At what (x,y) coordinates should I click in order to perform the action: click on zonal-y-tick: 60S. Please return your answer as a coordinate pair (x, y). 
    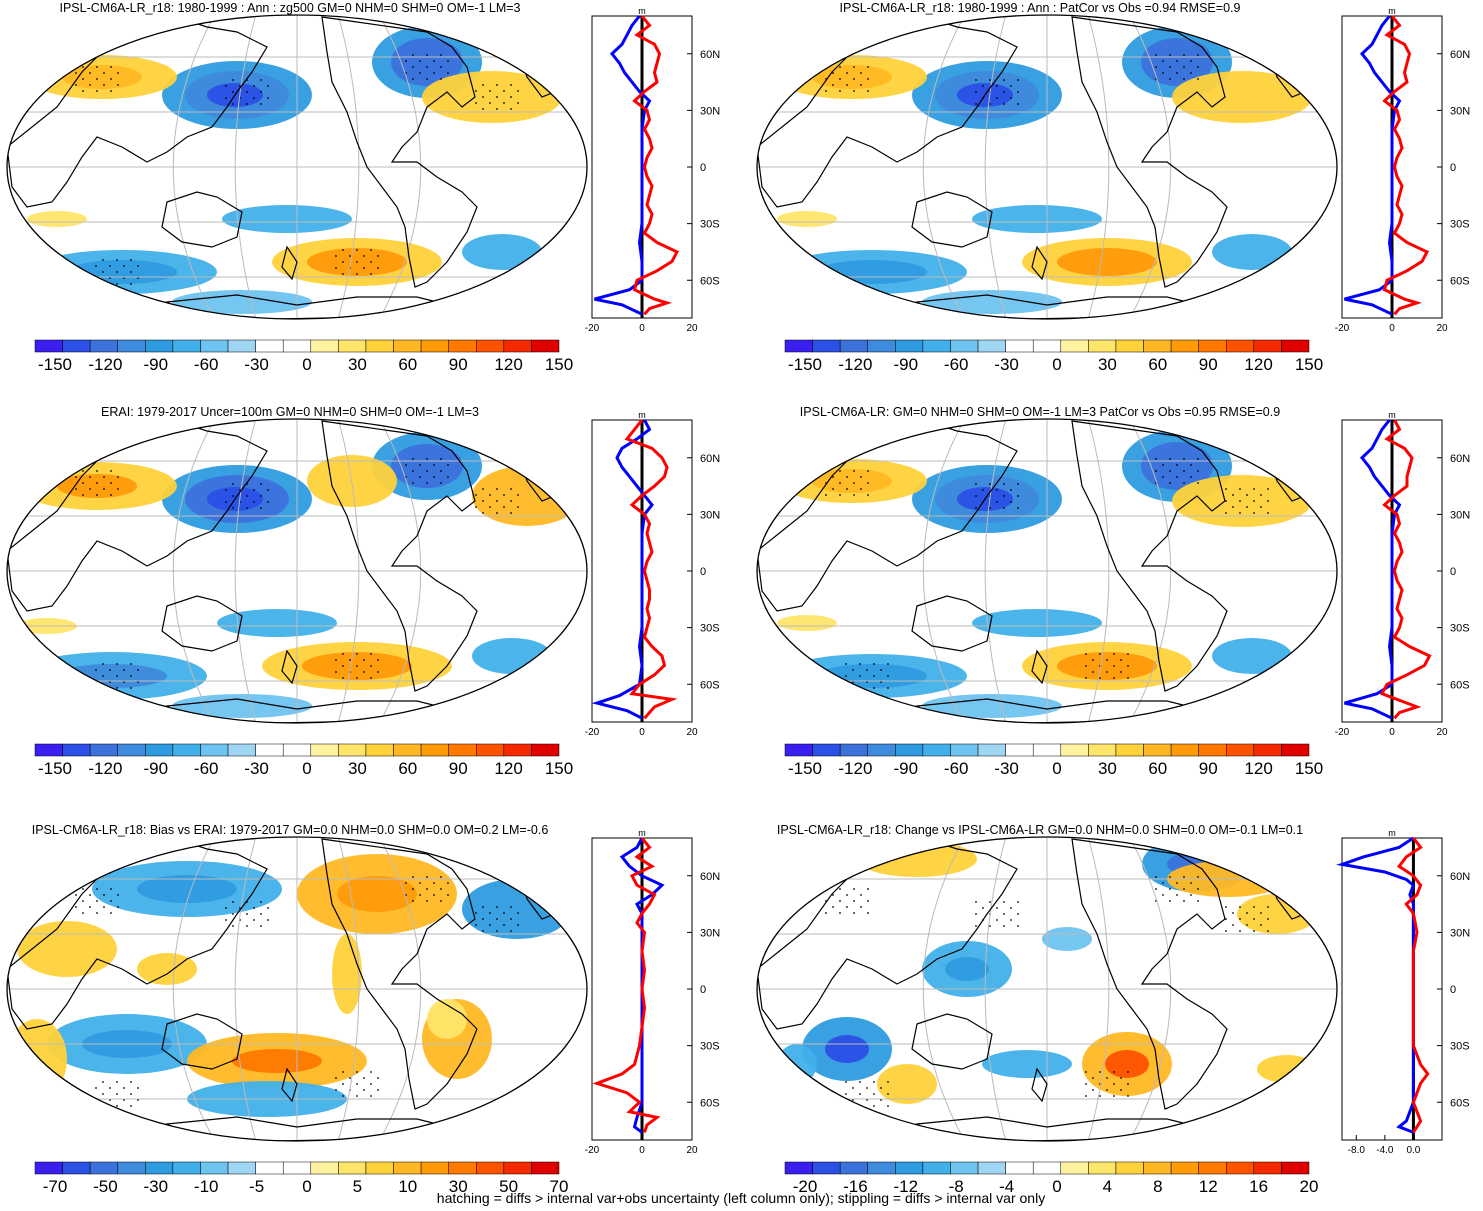
    Looking at the image, I should click on (710, 1103).